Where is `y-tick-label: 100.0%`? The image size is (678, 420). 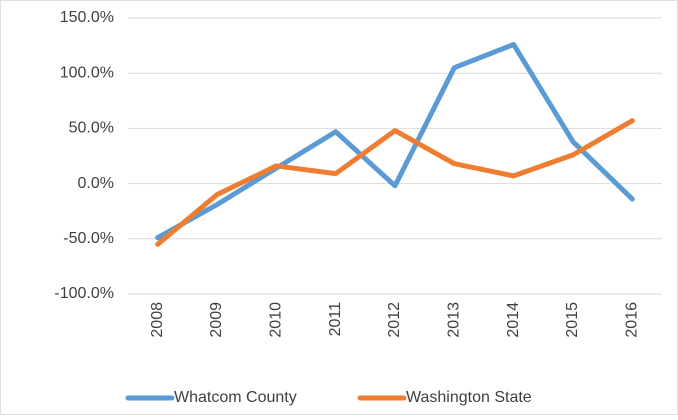
y-tick-label: 100.0% is located at coordinates (87, 72).